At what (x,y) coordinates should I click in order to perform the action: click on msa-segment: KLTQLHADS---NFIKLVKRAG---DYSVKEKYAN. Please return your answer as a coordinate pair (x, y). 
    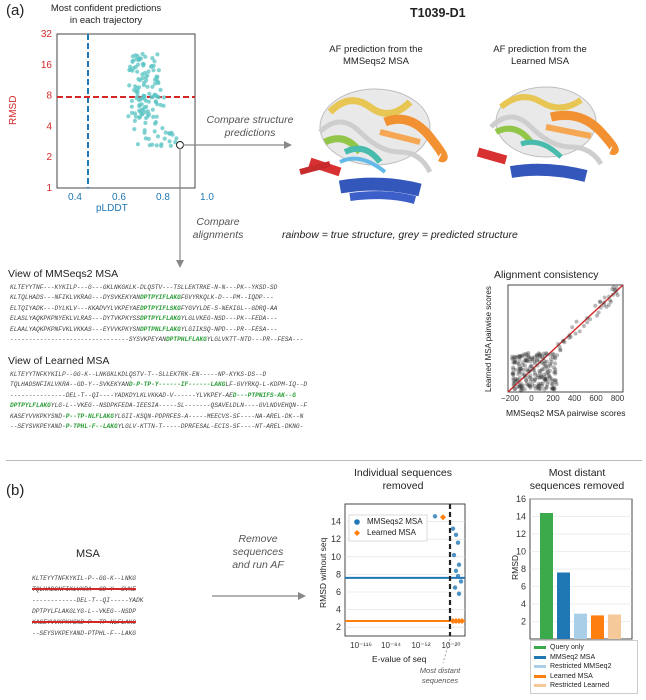
    Looking at the image, I should click on (75, 298).